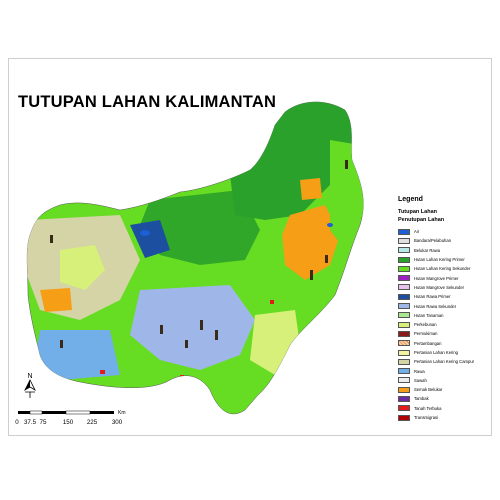  I want to click on legend-item: Hutan Mangrove Sekunder, so click(445, 287).